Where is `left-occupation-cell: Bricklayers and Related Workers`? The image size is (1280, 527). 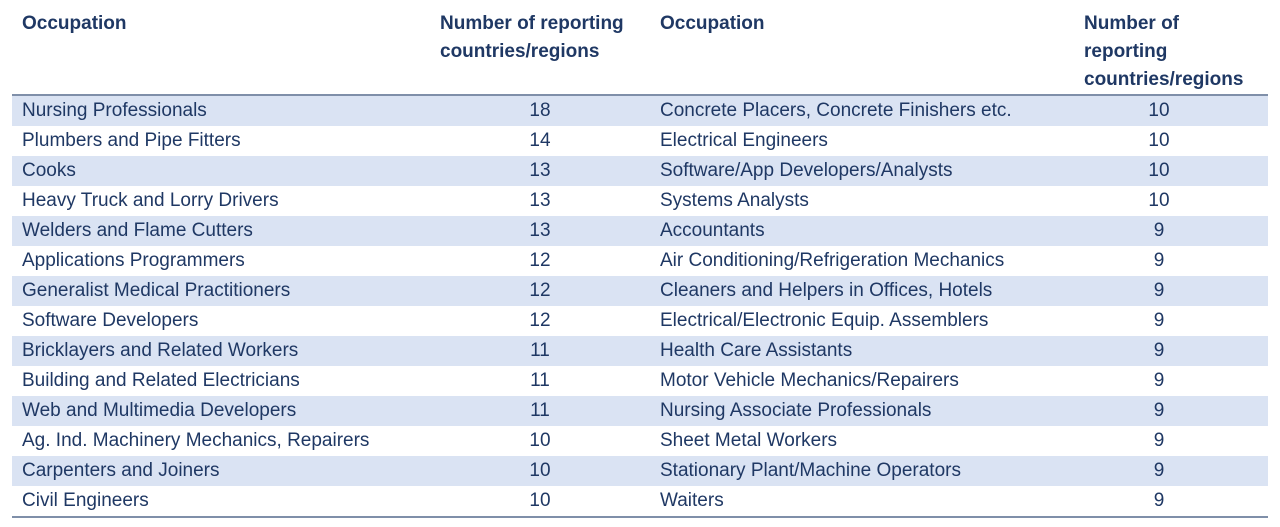 left-occupation-cell: Bricklayers and Related Workers is located at coordinates (221, 351).